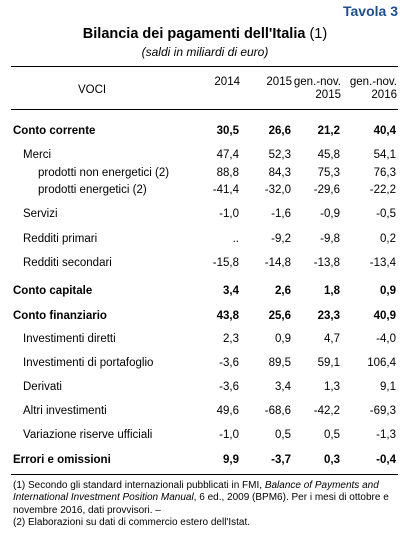 The width and height of the screenshot is (410, 540). Describe the element at coordinates (386, 460) in the screenshot. I see `cell-gen-nov-2016: -0,4` at that location.